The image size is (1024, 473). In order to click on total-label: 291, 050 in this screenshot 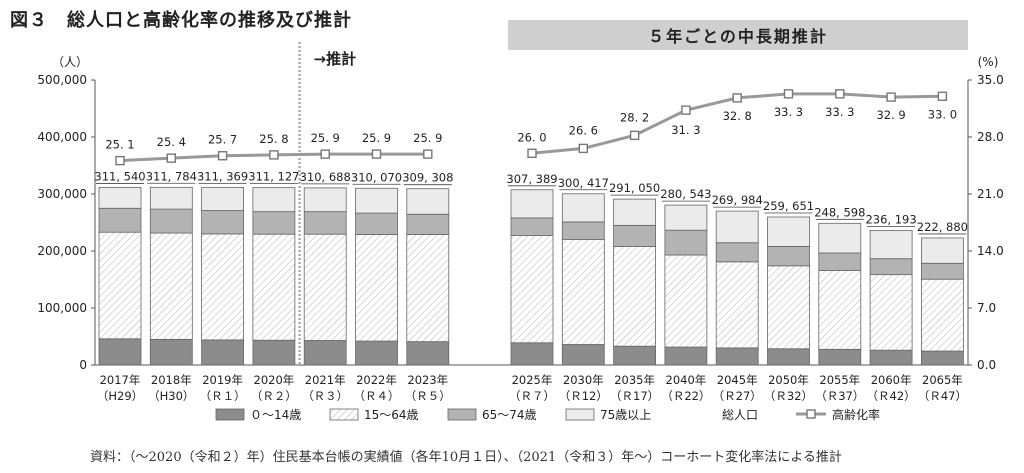, I will do `click(634, 188)`.